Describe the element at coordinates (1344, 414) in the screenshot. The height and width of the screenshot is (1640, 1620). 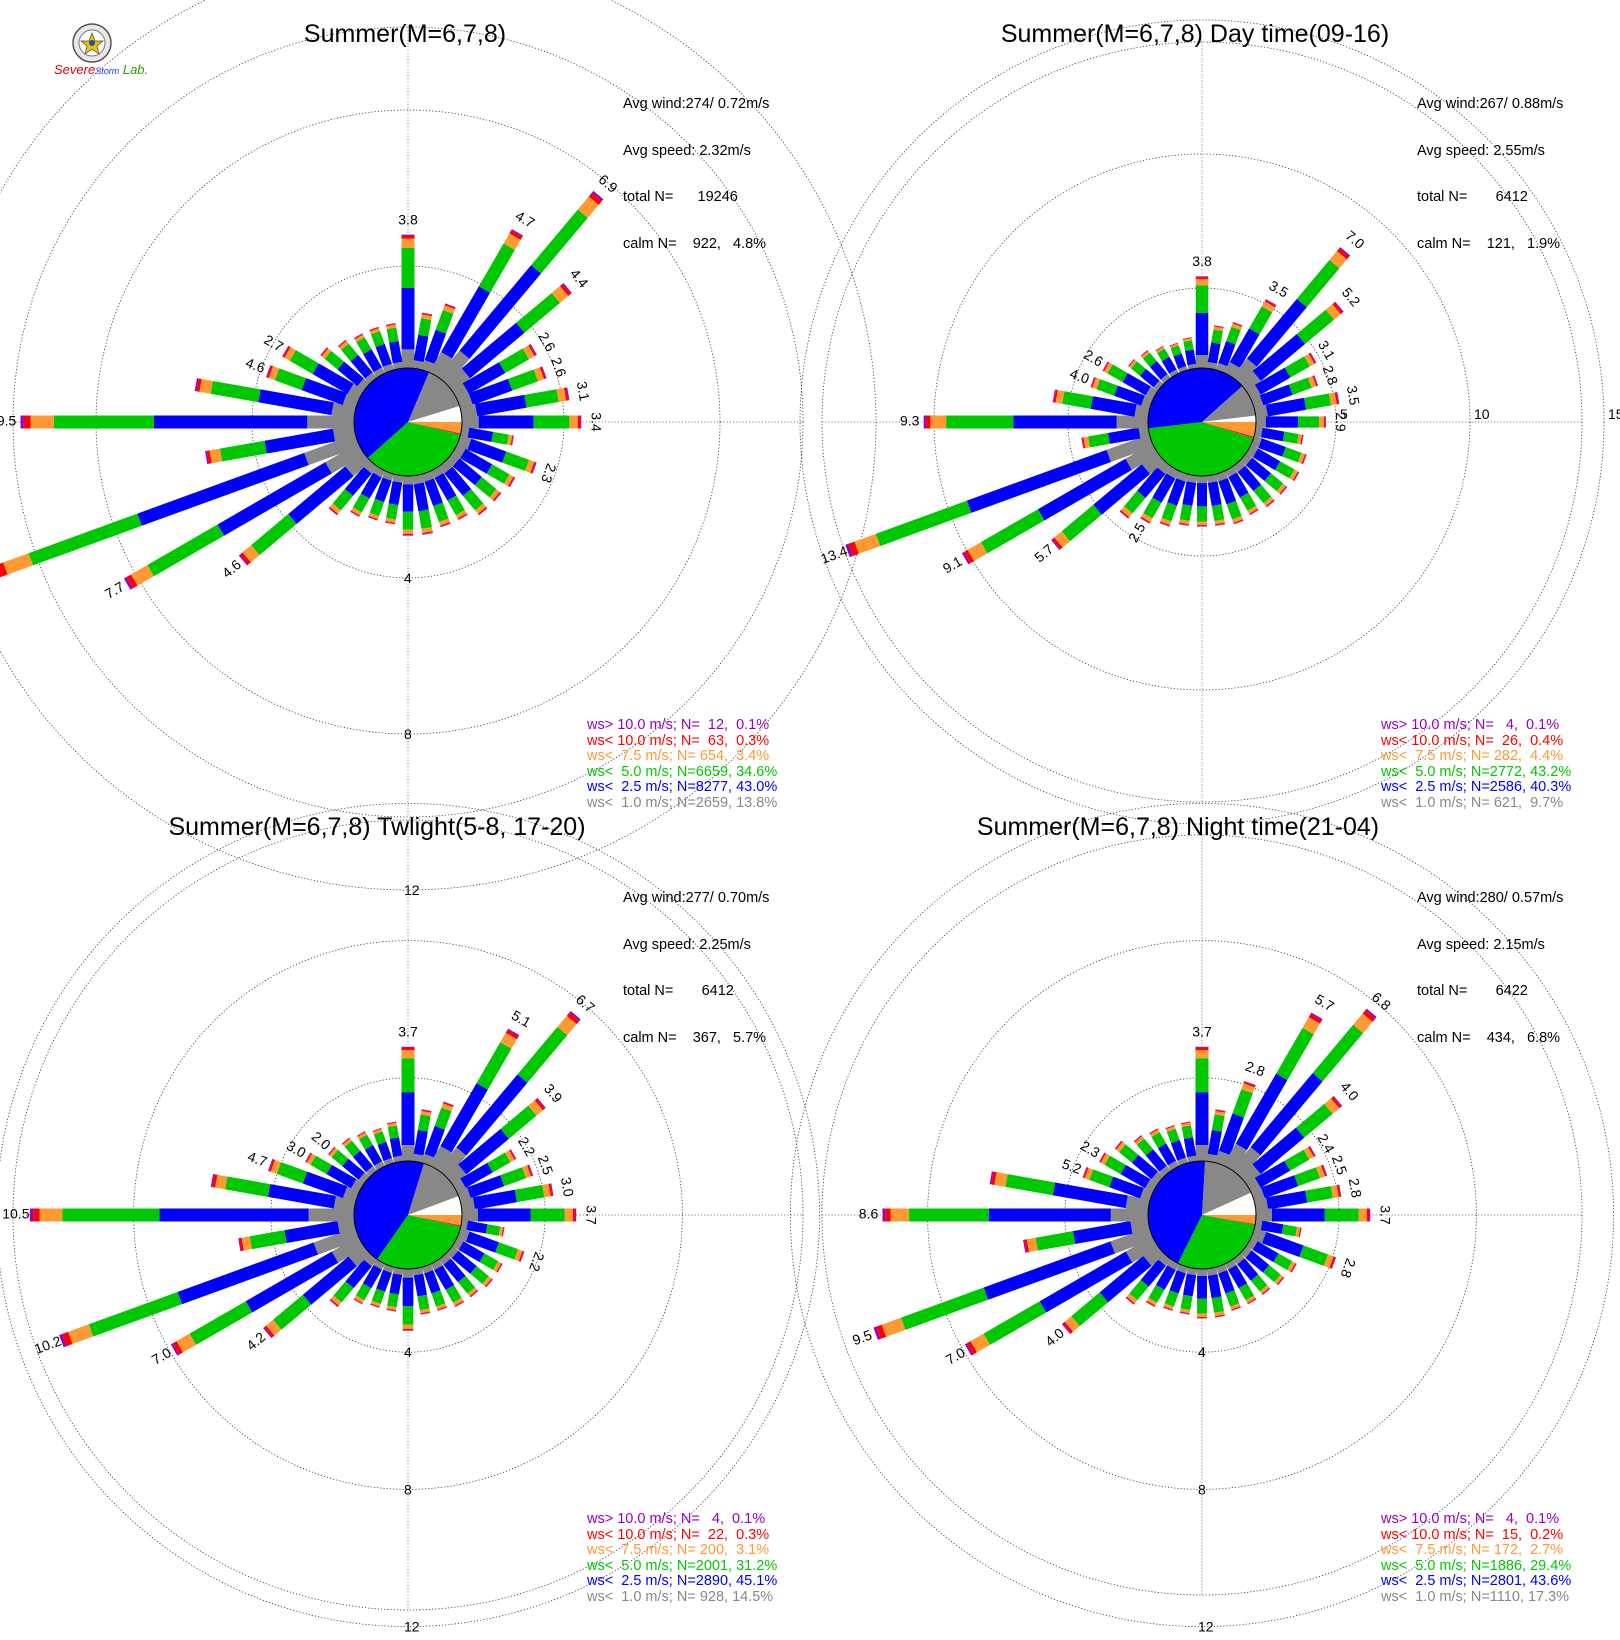
I see `ring-label: 5` at that location.